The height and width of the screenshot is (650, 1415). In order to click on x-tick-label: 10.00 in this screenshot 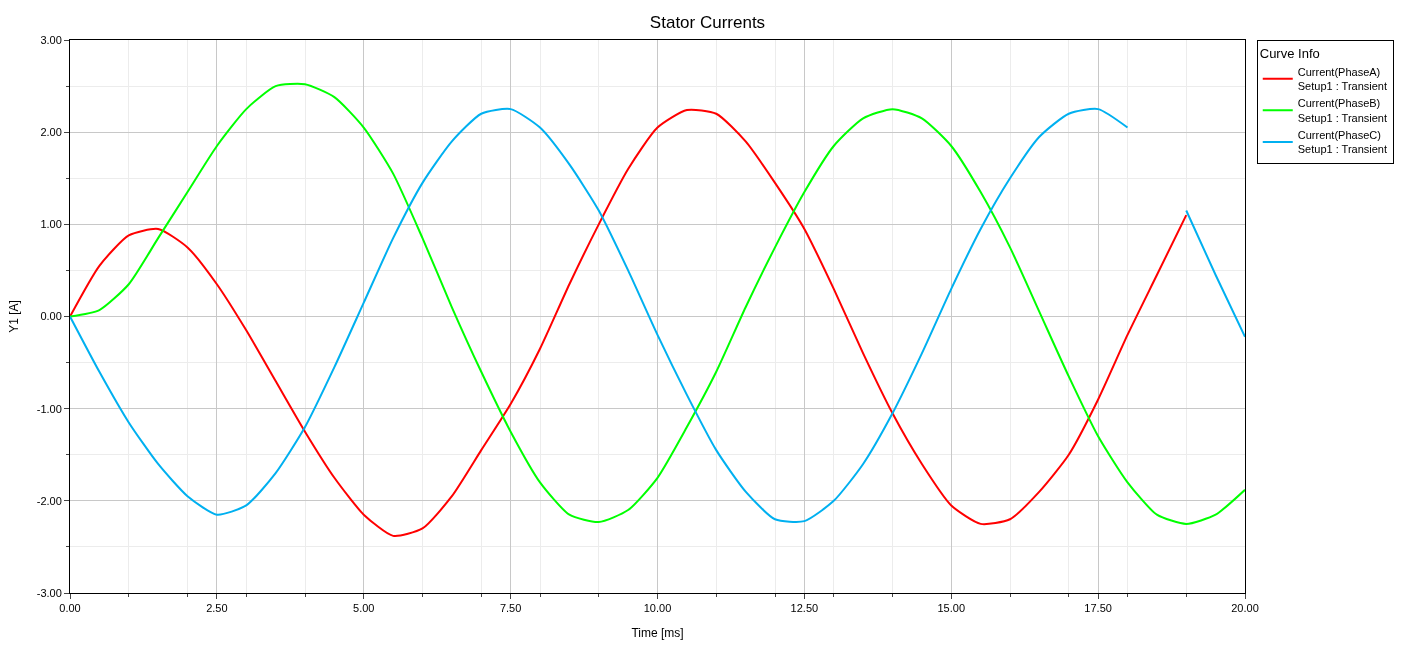, I will do `click(657, 608)`.